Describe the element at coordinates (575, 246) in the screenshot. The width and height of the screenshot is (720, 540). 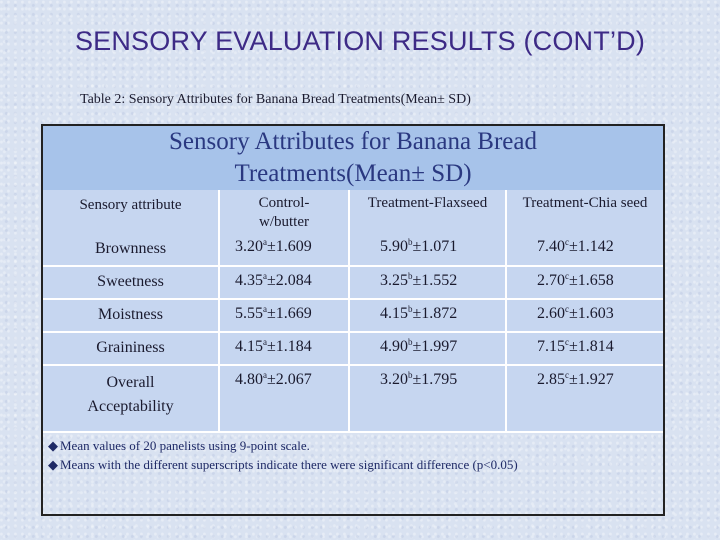
I see `cell-chia-seed: 7.40c±1.142` at that location.